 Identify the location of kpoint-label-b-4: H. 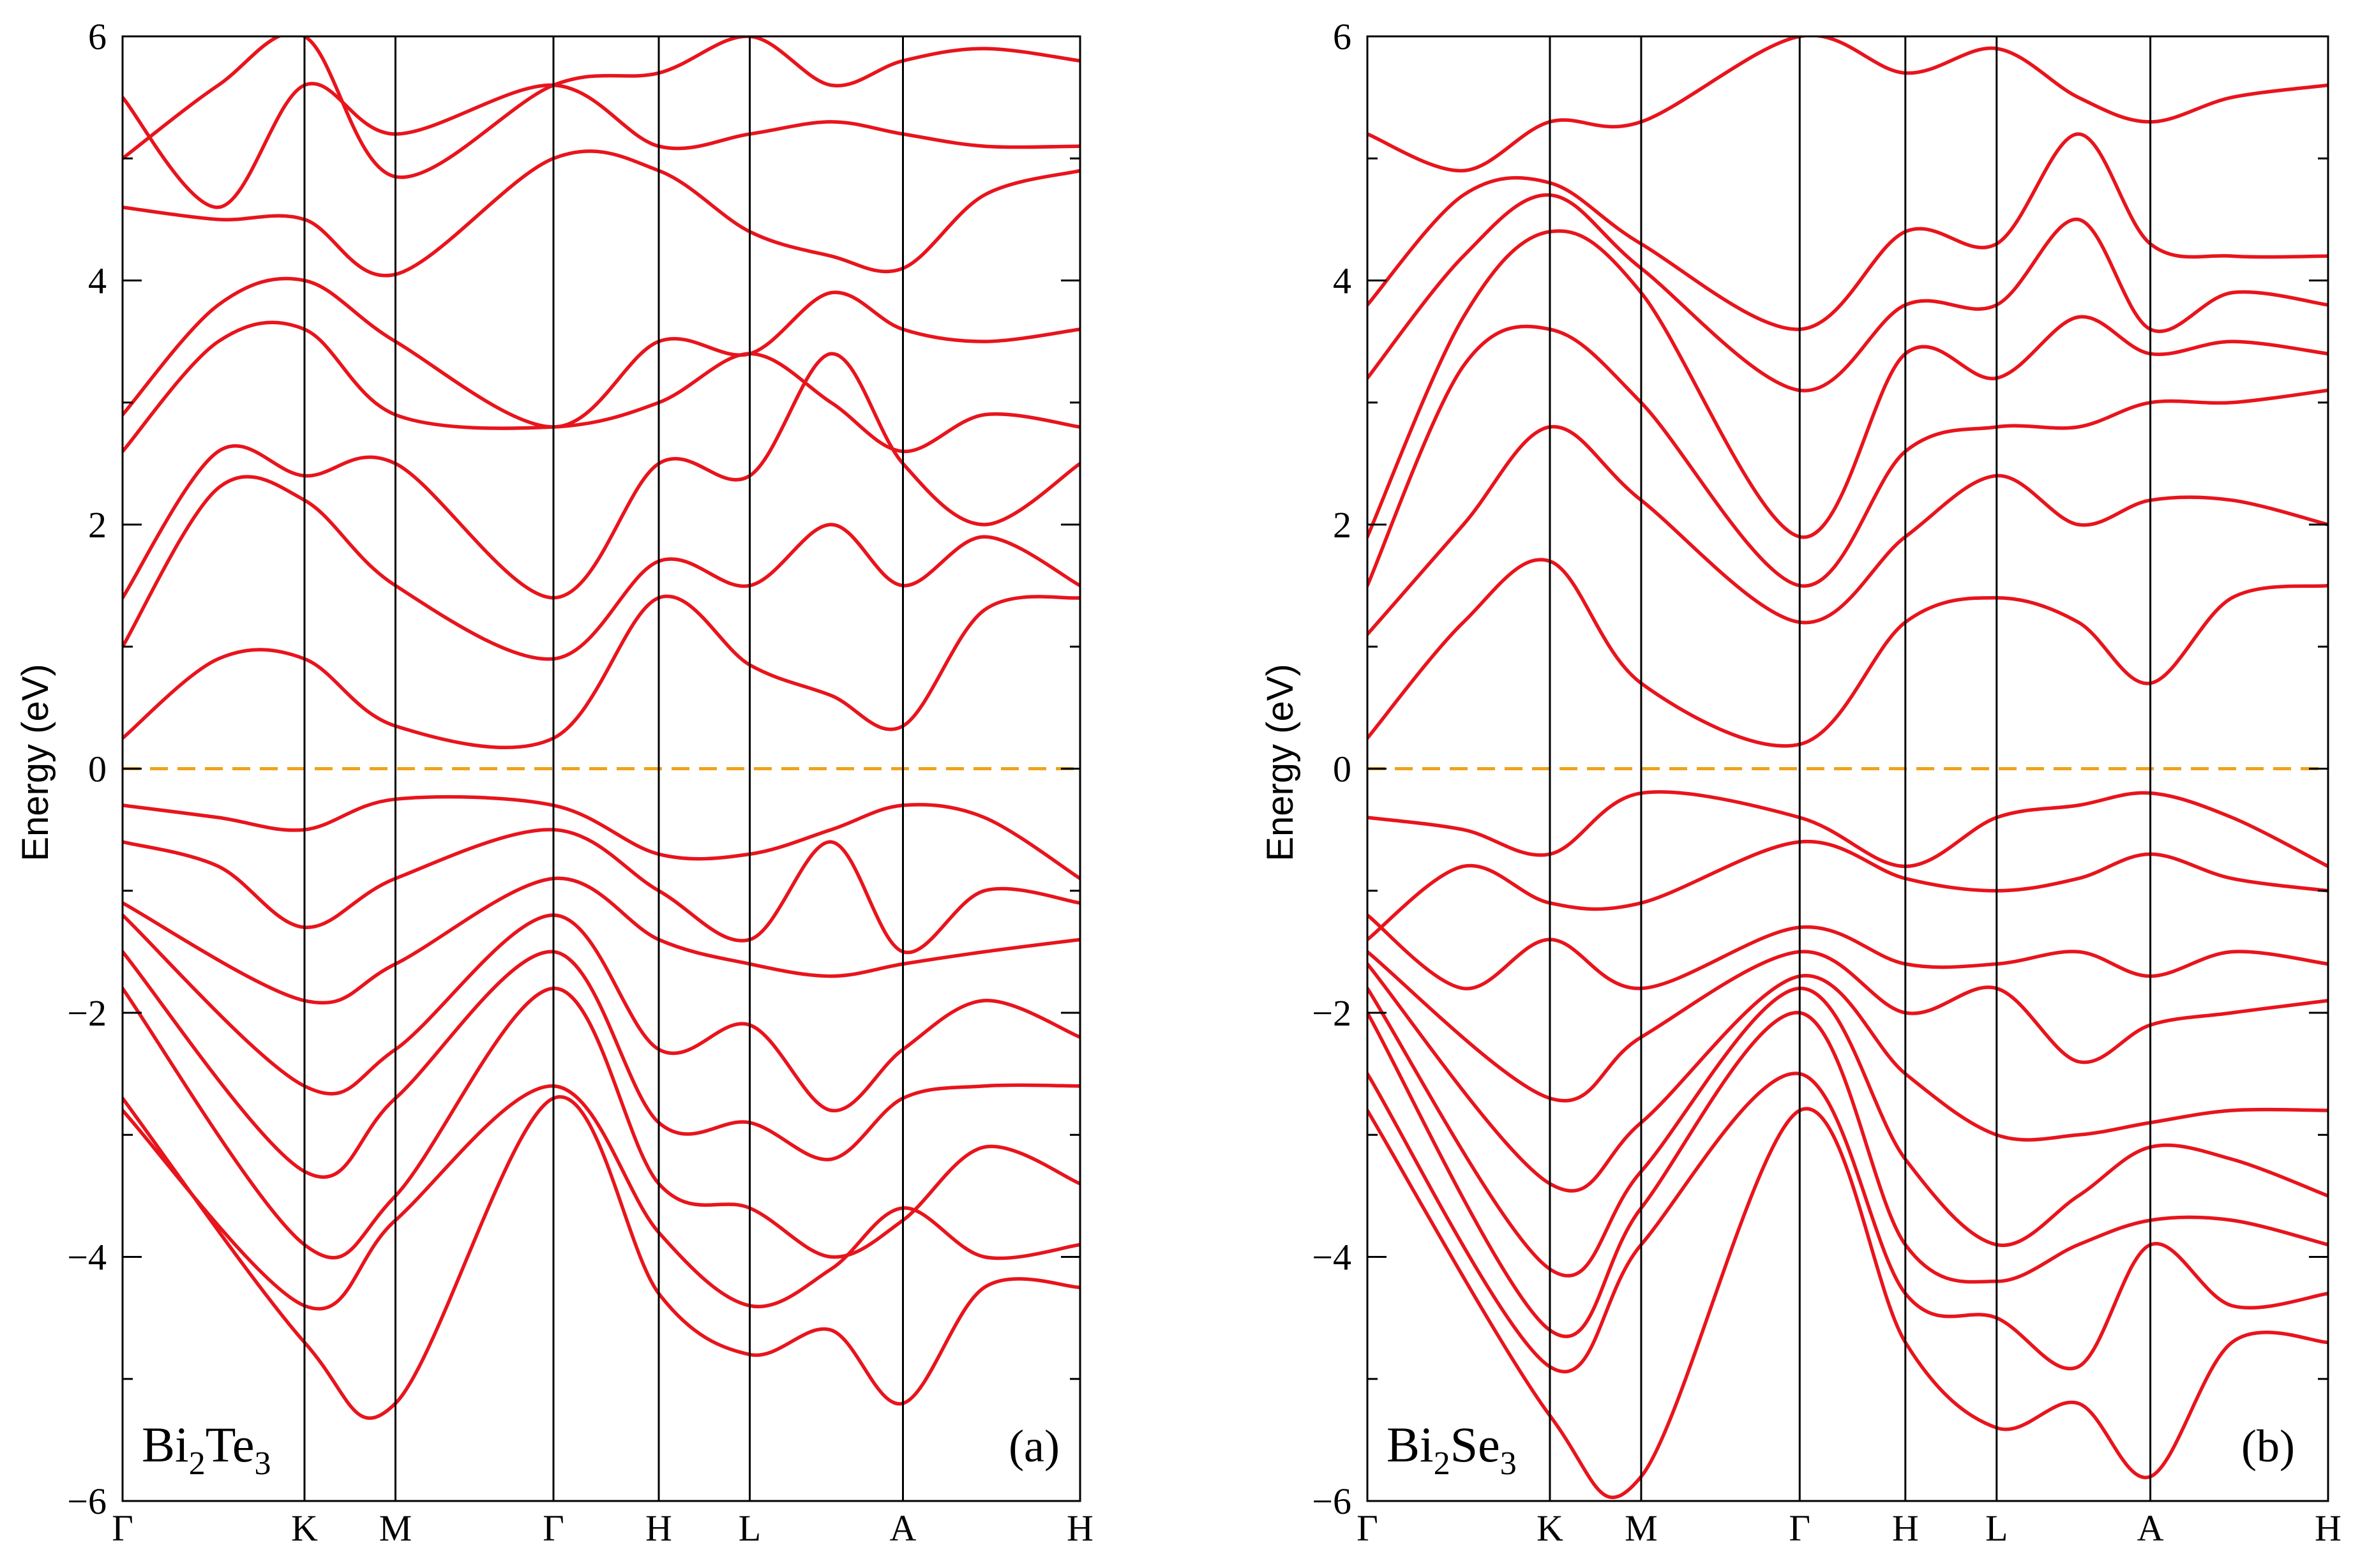
(1905, 1528).